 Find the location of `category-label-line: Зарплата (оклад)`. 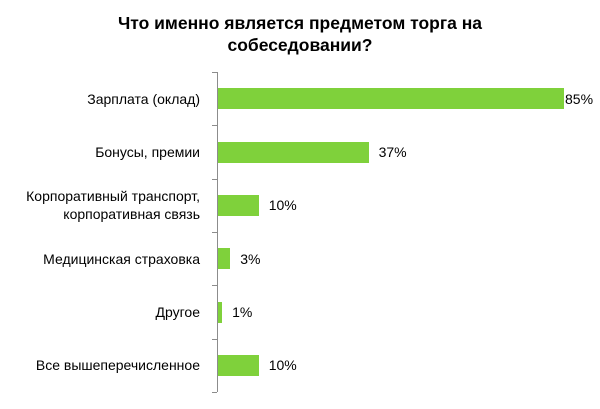

category-label-line: Зарплата (оклад) is located at coordinates (143, 98).